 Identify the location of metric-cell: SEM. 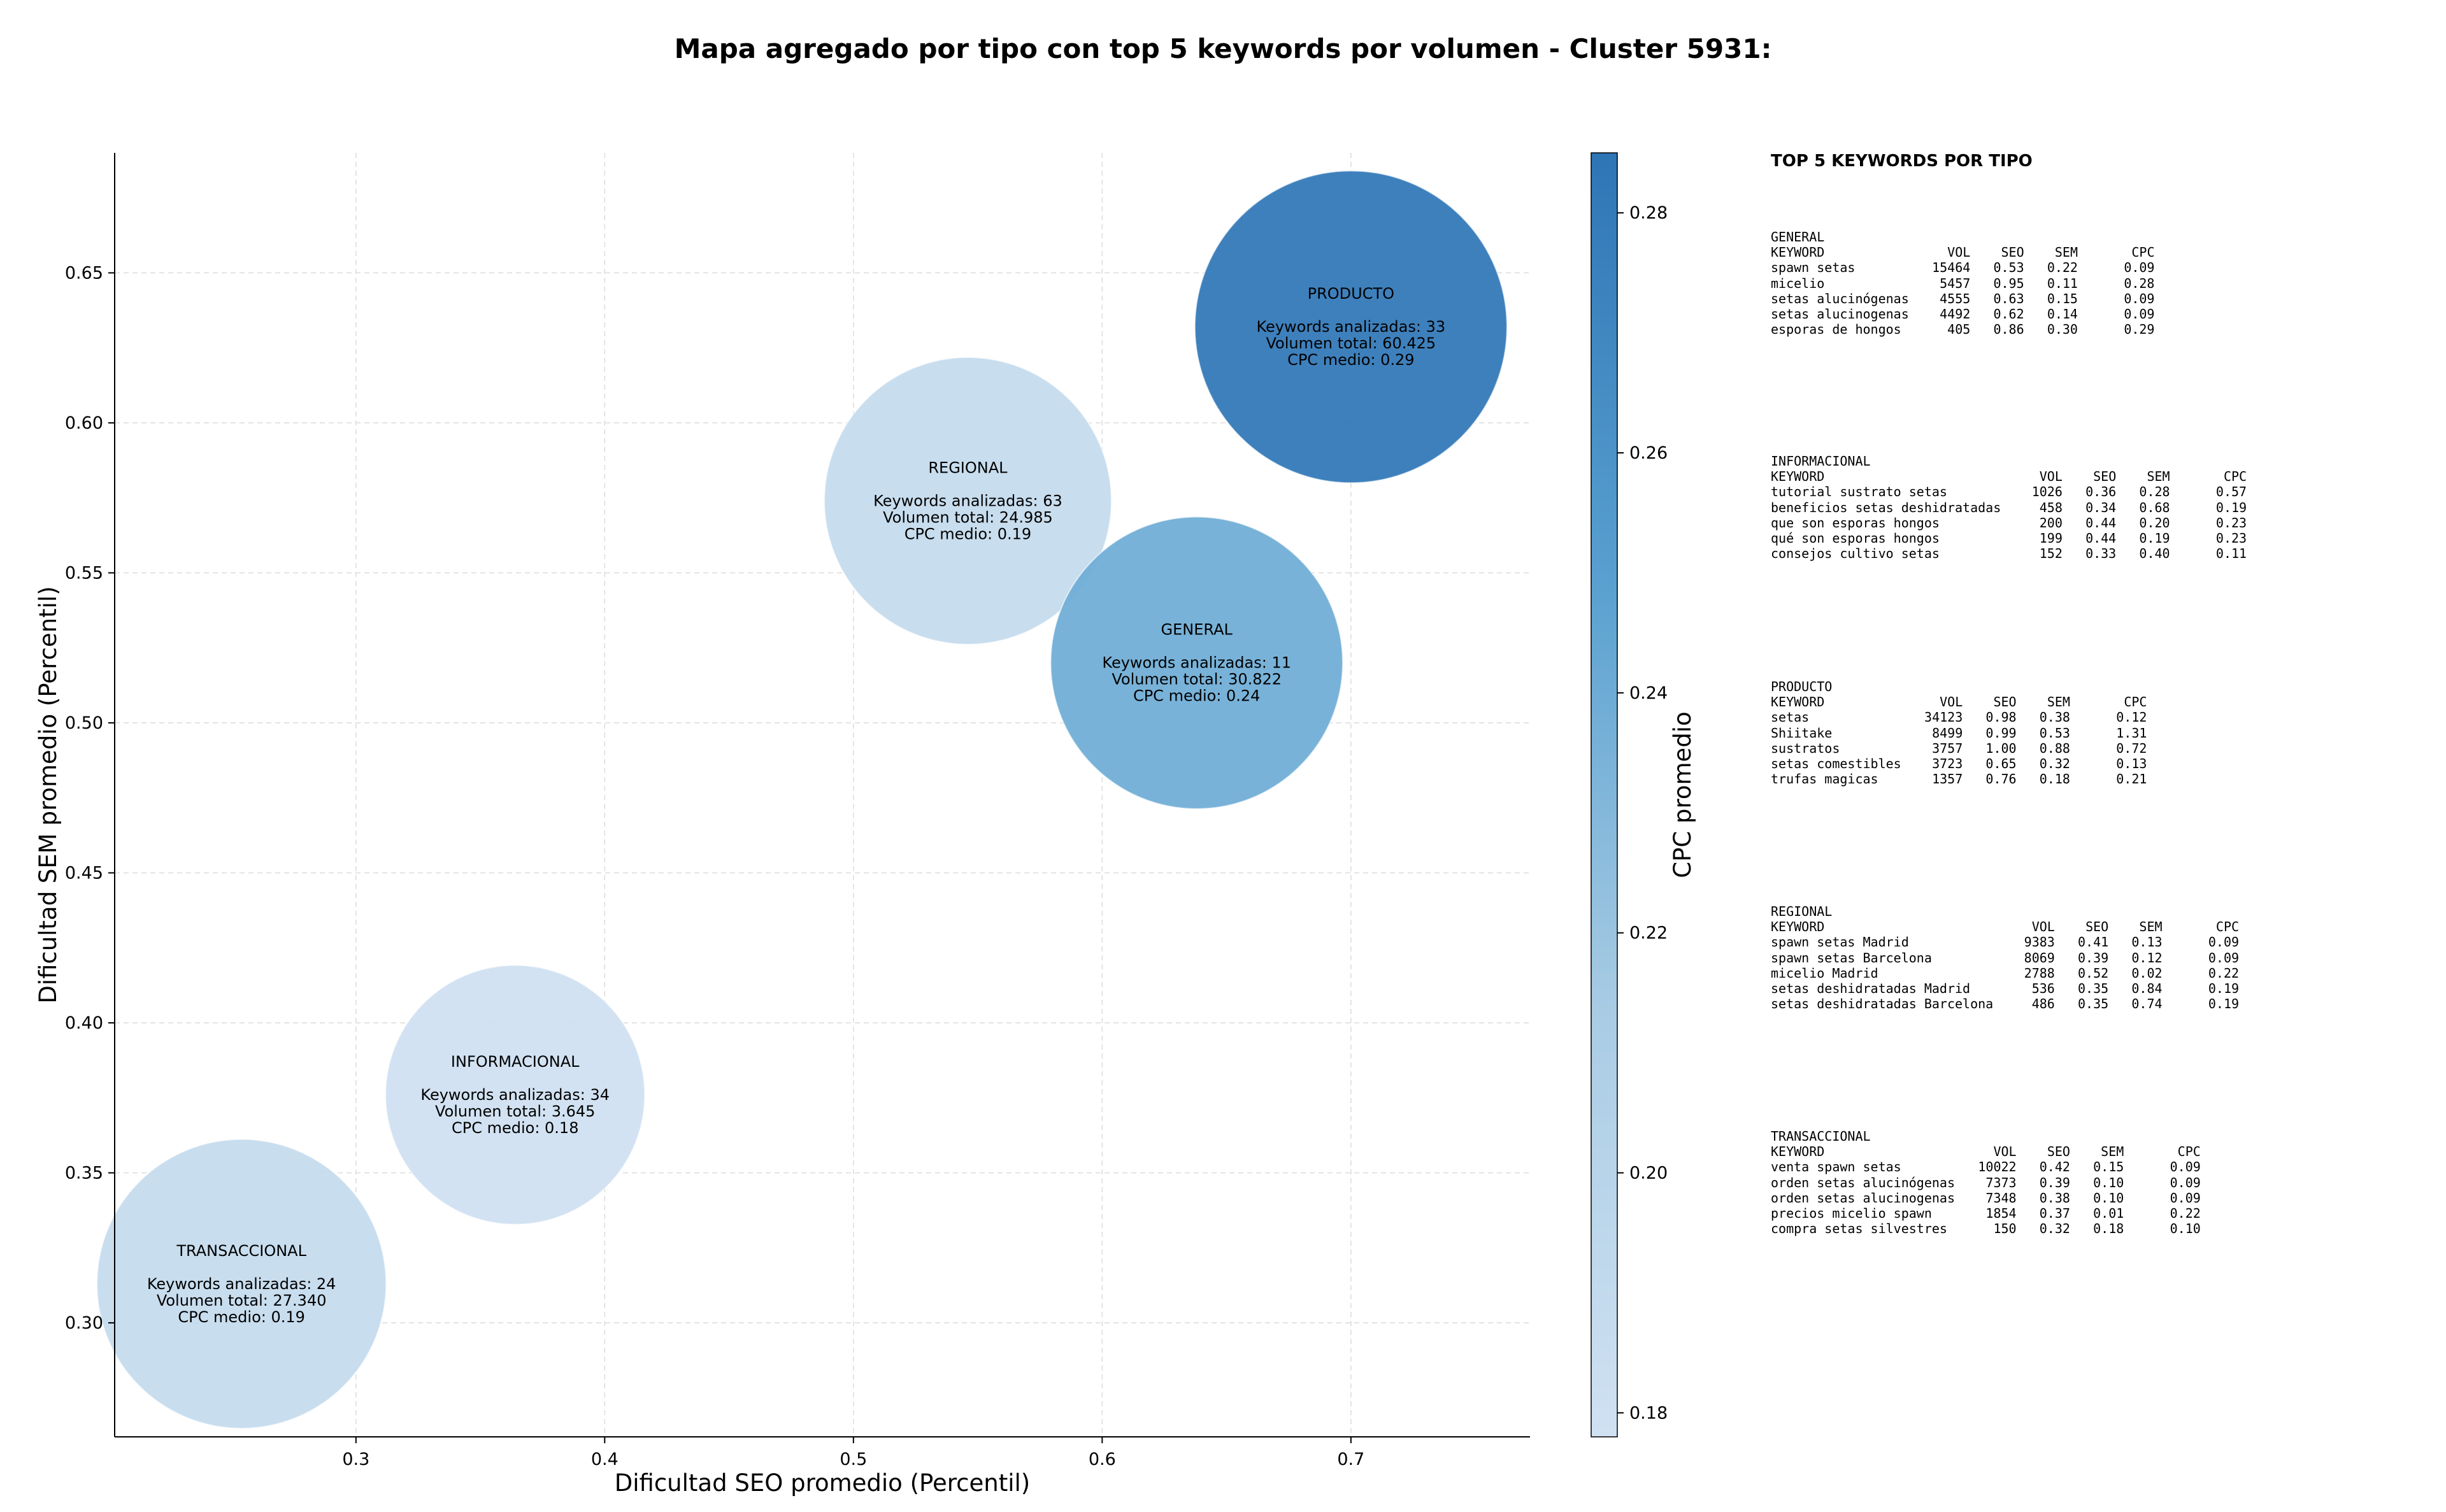
(2066, 252).